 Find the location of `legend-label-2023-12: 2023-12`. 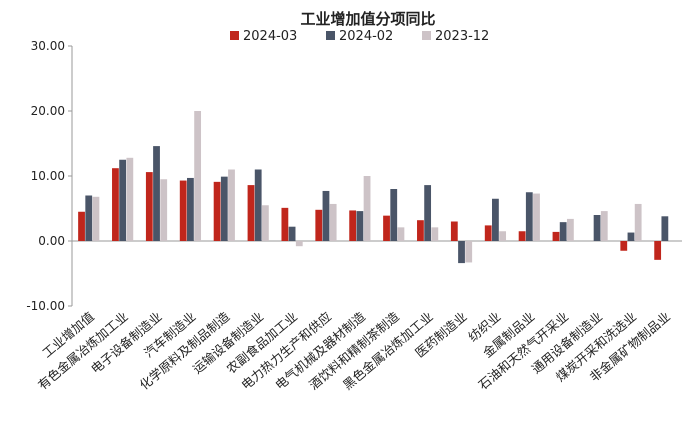

legend-label-2023-12: 2023-12 is located at coordinates (462, 36).